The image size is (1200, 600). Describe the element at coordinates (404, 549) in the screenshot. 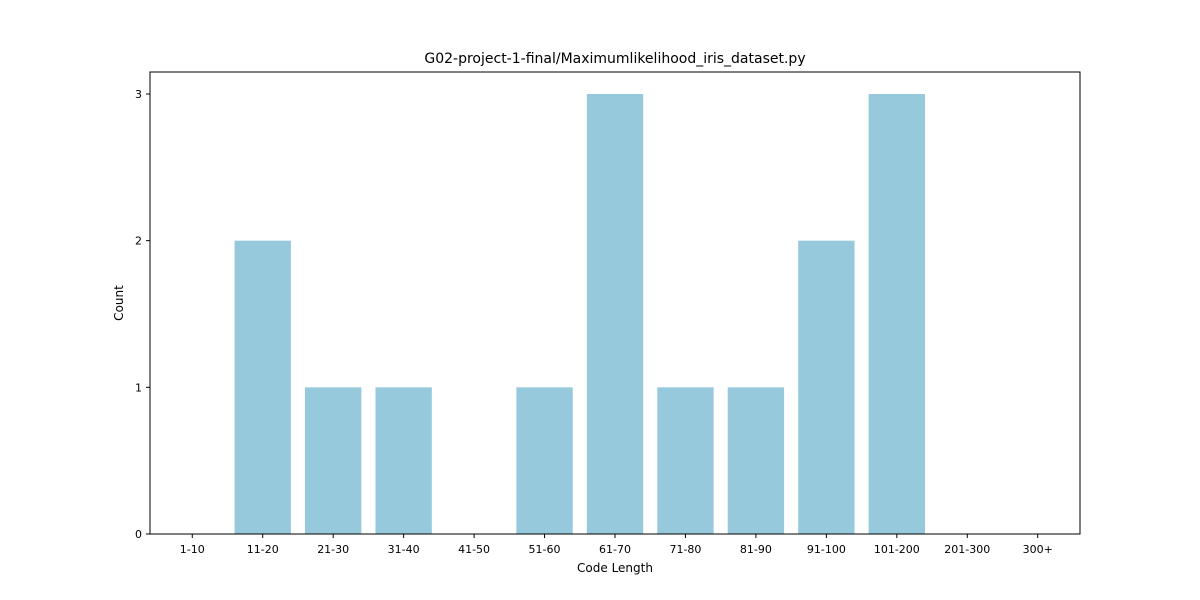

I see `x-tick-label: 31-40` at that location.